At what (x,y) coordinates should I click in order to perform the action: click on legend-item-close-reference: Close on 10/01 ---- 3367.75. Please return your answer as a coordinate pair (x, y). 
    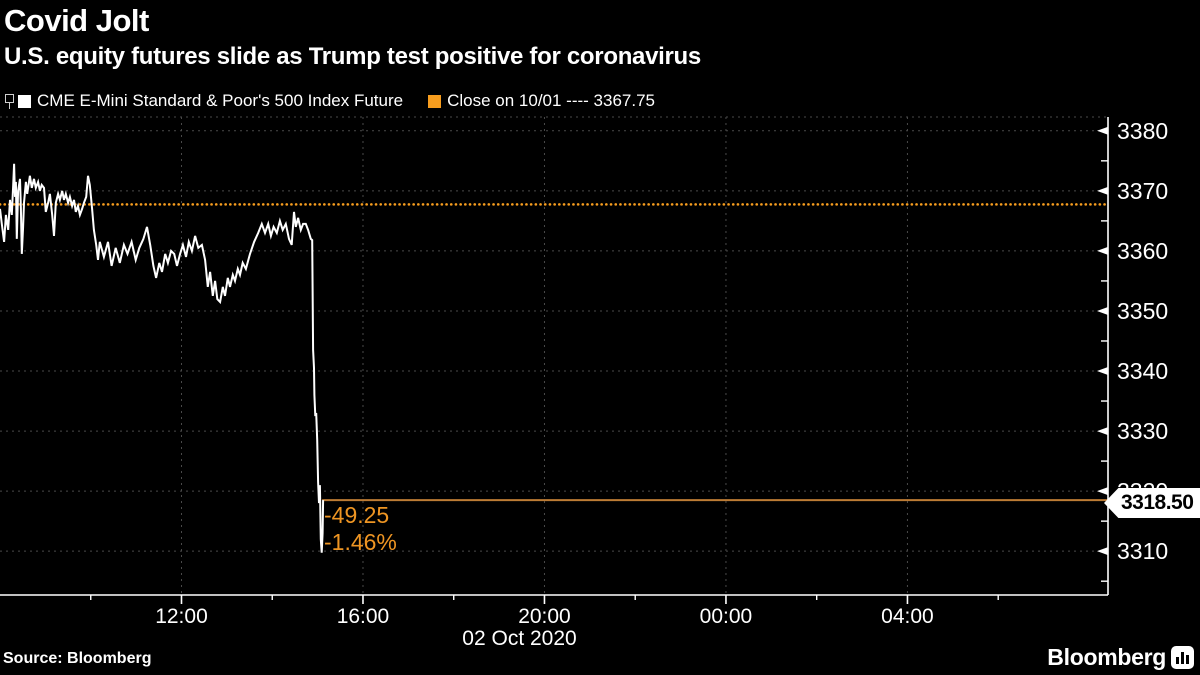
    Looking at the image, I should click on (541, 101).